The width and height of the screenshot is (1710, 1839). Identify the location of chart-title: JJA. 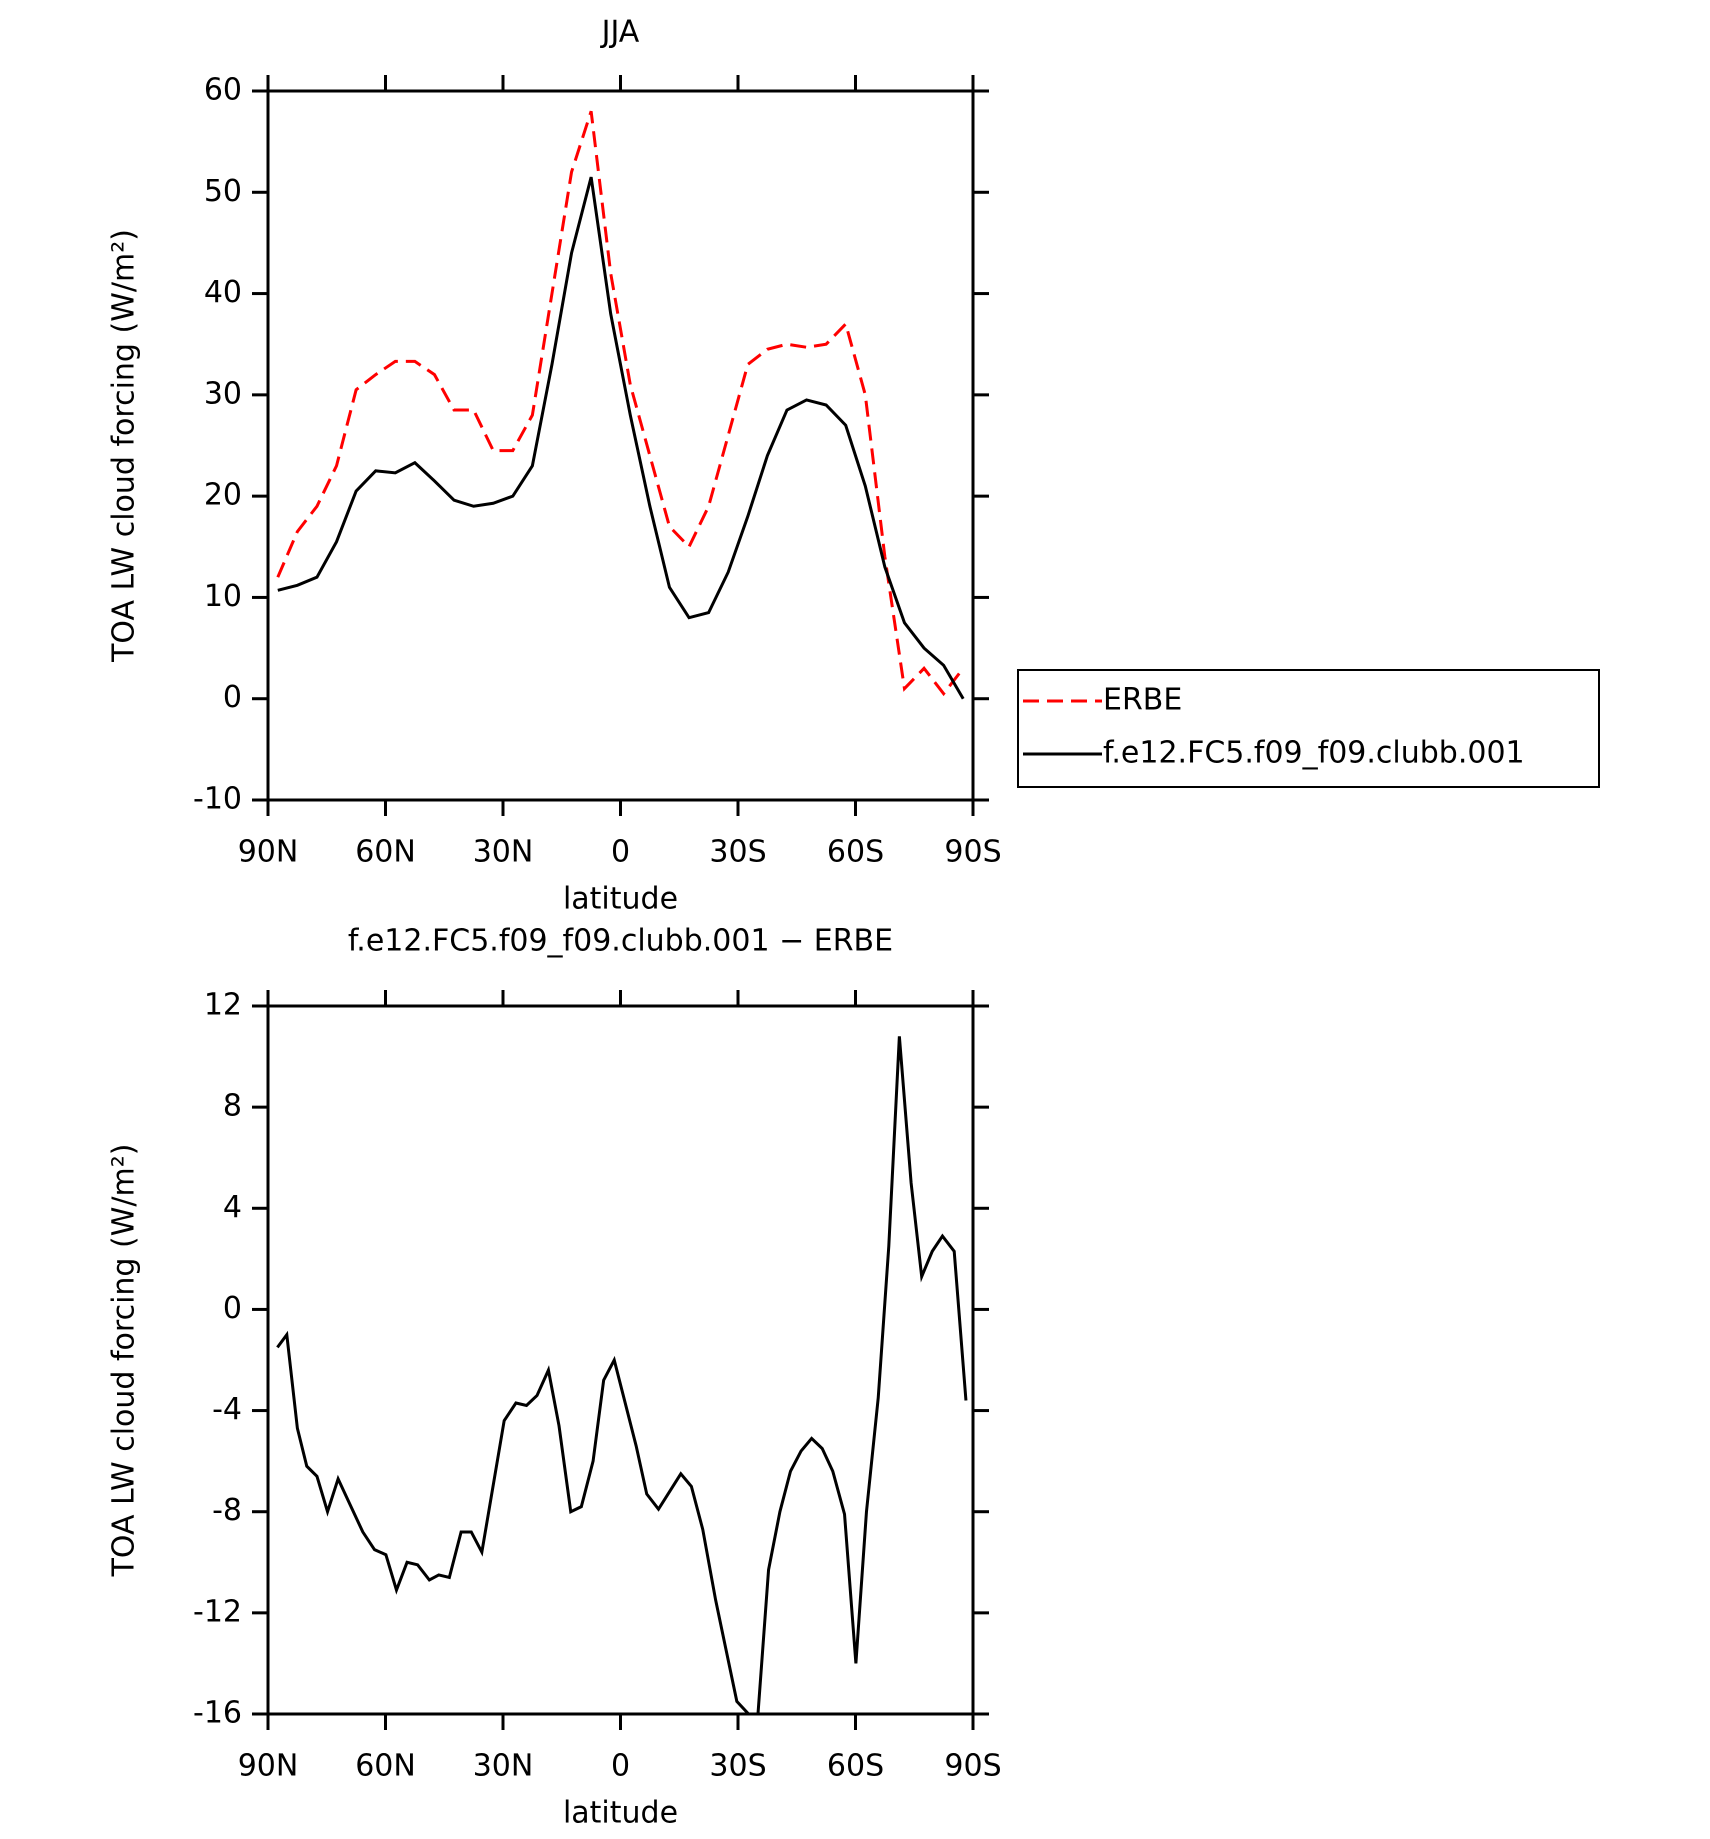
(620, 32).